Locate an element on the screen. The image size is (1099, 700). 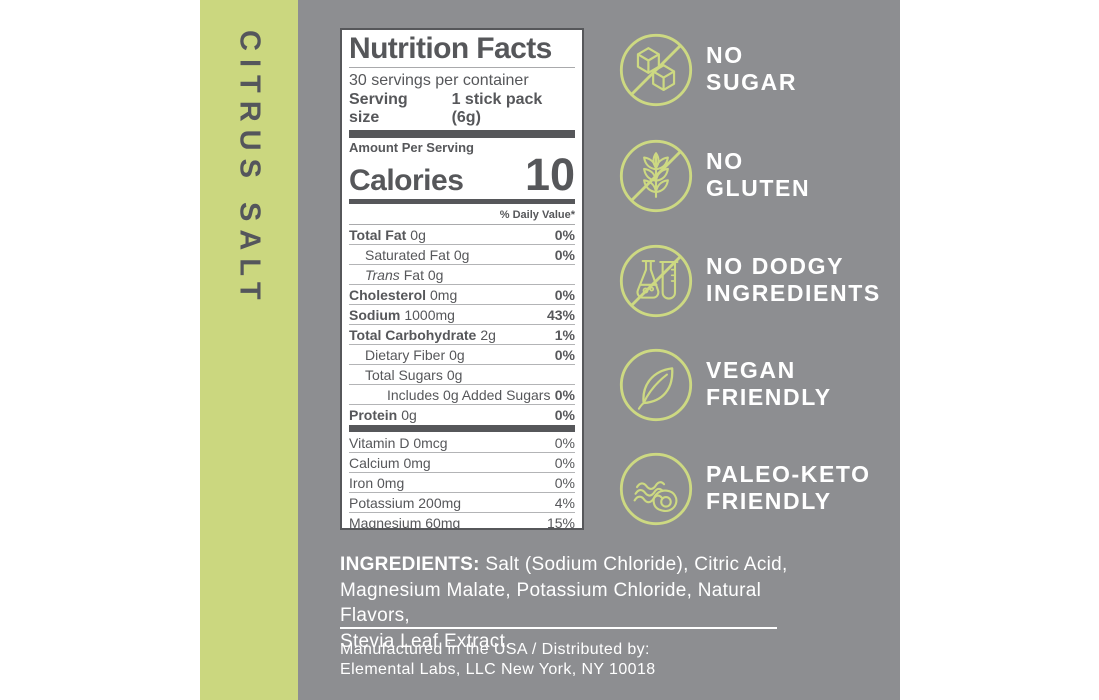
calories-label: Calories is located at coordinates (406, 180).